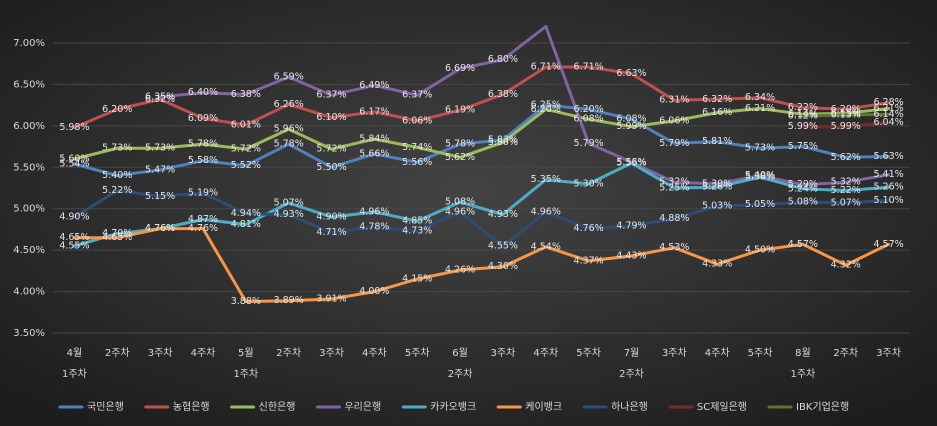  What do you see at coordinates (503, 94) in the screenshot?
I see `data-label: 6.38%` at bounding box center [503, 94].